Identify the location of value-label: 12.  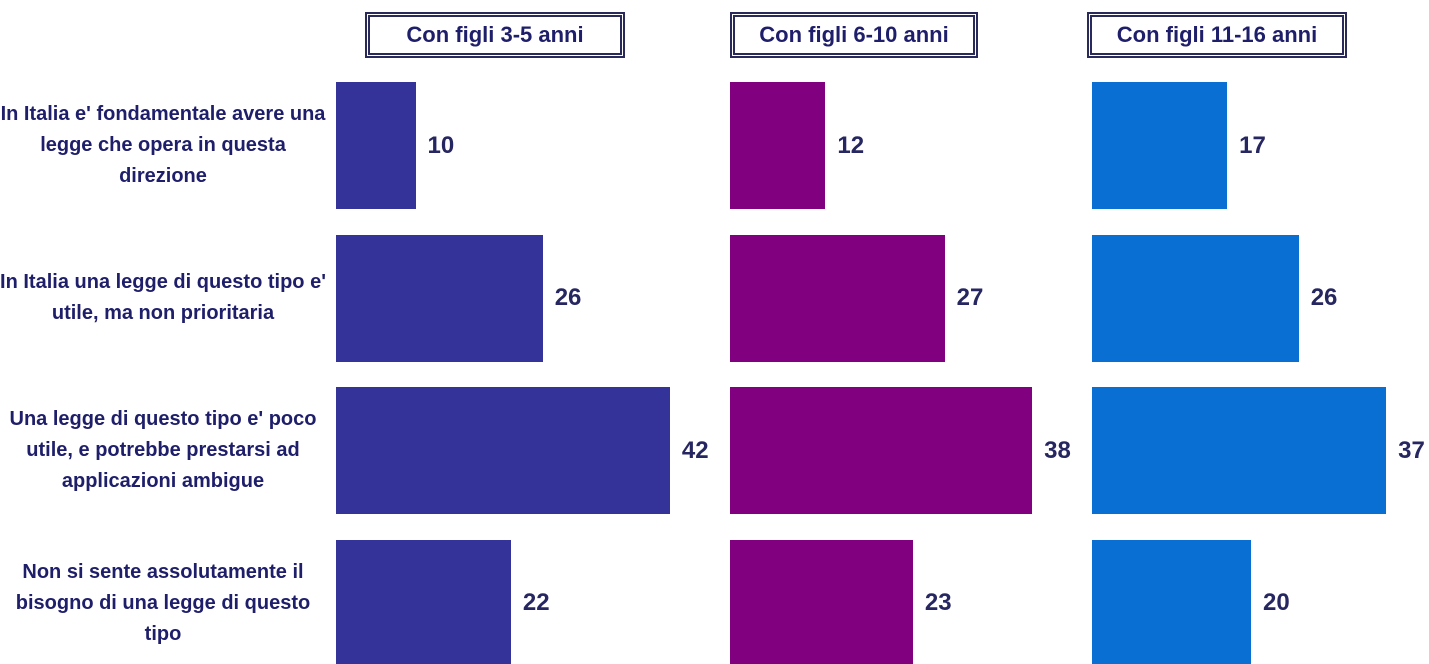
(851, 145).